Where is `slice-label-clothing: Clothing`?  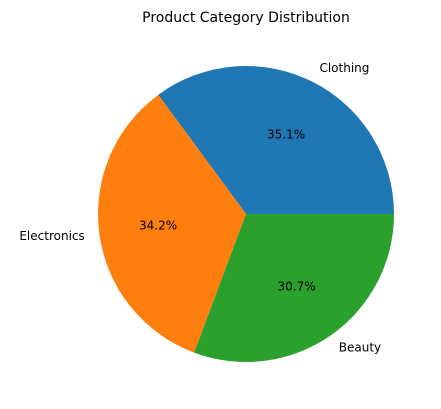 slice-label-clothing: Clothing is located at coordinates (344, 68).